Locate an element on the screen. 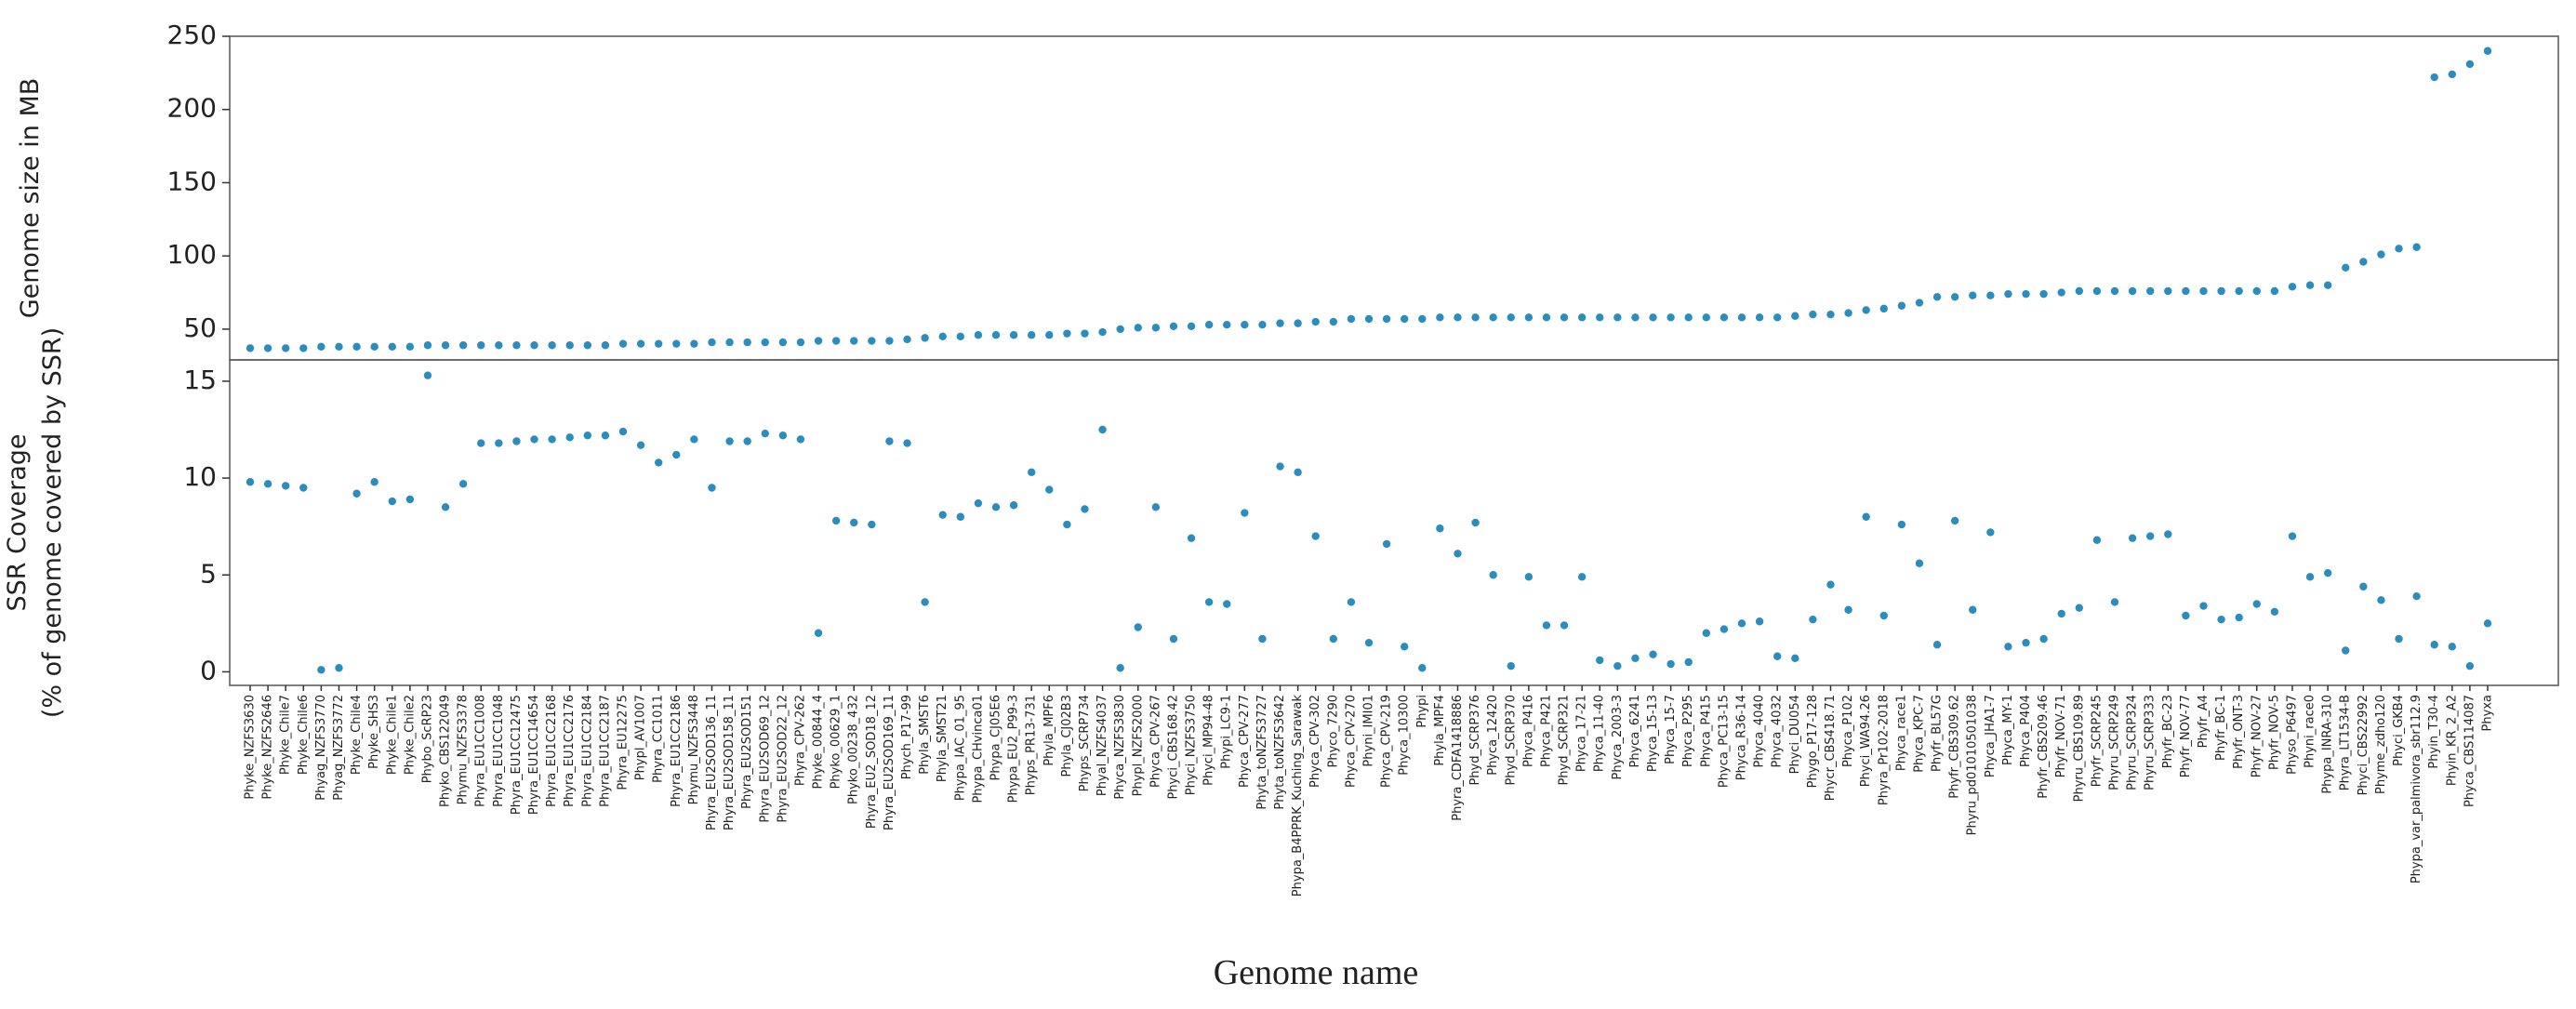 The width and height of the screenshot is (2576, 1009). x-tick-label: Physo_P6497 is located at coordinates (2292, 735).